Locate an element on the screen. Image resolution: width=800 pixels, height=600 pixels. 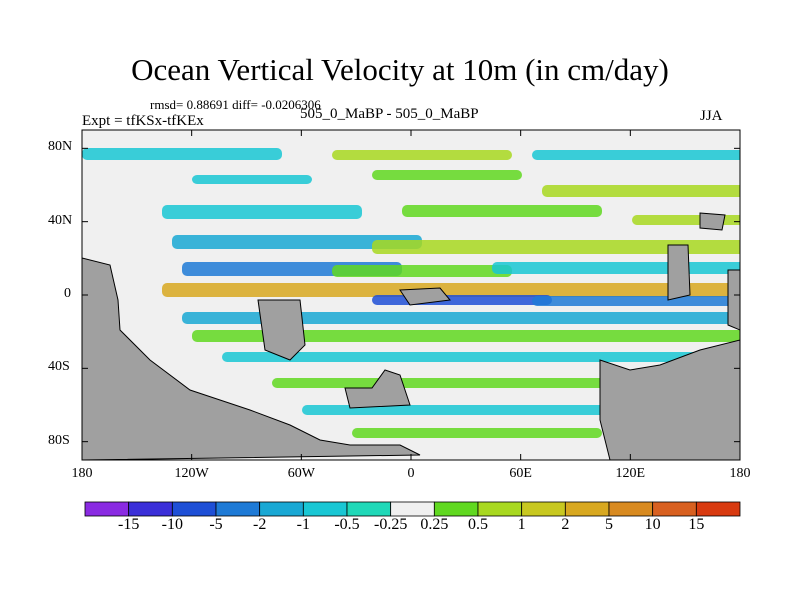
x-tick-label: 60E is located at coordinates (520, 473).